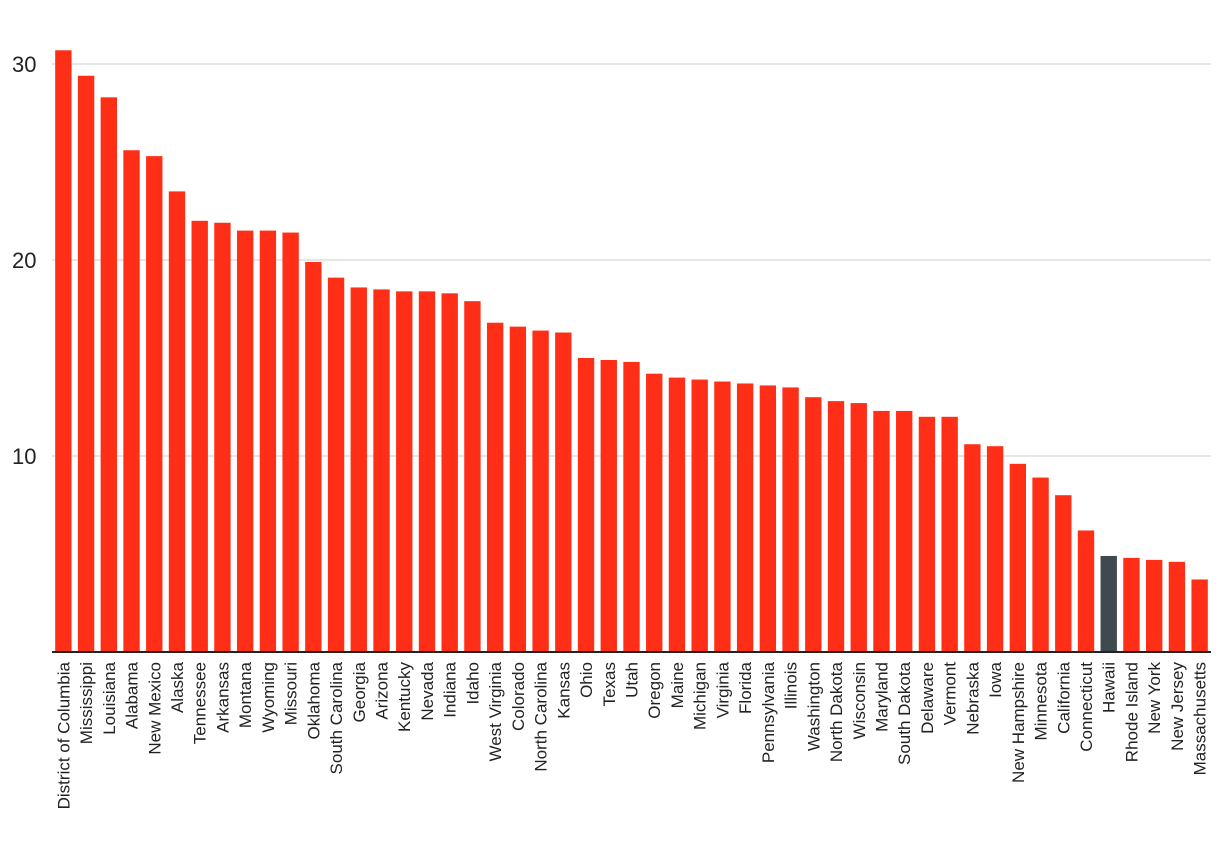 The width and height of the screenshot is (1220, 858). Describe the element at coordinates (222, 437) in the screenshot. I see `bar-arkansas` at that location.